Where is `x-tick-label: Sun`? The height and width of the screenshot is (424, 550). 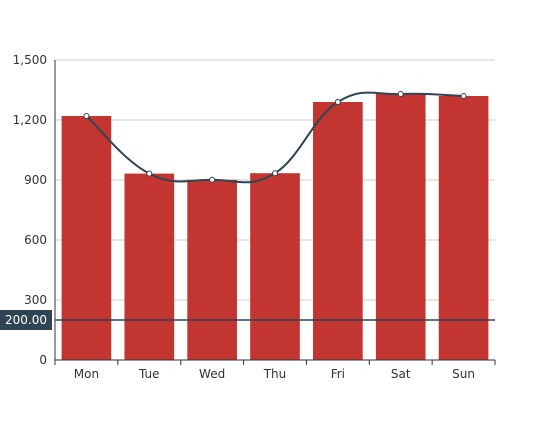
x-tick-label: Sun is located at coordinates (463, 374).